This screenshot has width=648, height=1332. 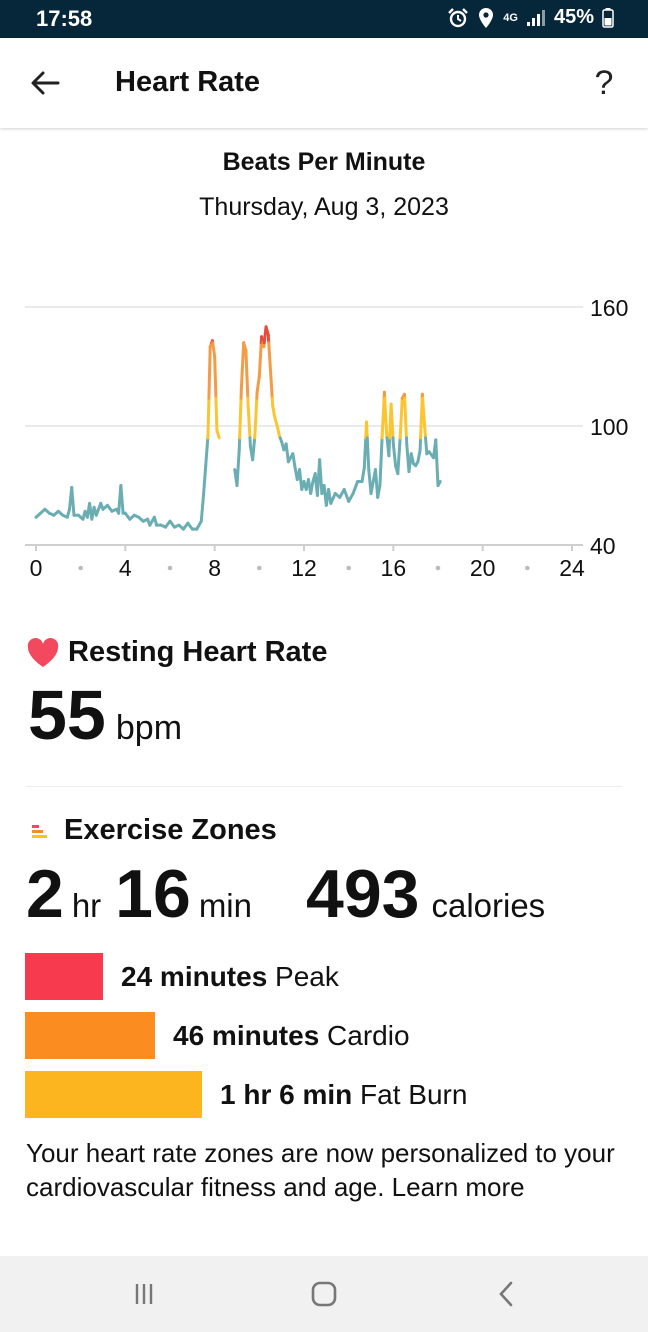 What do you see at coordinates (573, 17) in the screenshot?
I see `battery-level: 45%` at bounding box center [573, 17].